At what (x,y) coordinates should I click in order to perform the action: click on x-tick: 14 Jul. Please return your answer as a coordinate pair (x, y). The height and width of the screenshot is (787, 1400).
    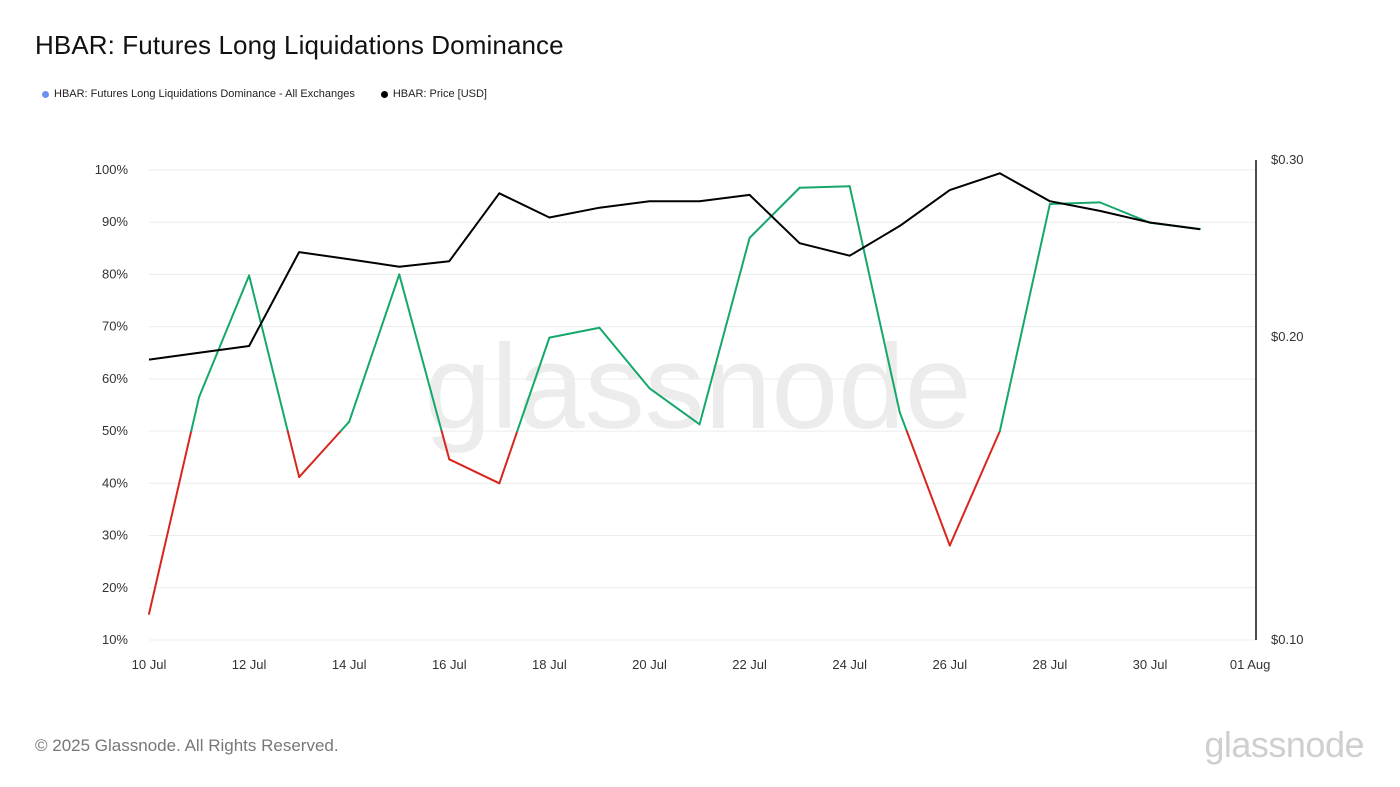
    Looking at the image, I should click on (349, 664).